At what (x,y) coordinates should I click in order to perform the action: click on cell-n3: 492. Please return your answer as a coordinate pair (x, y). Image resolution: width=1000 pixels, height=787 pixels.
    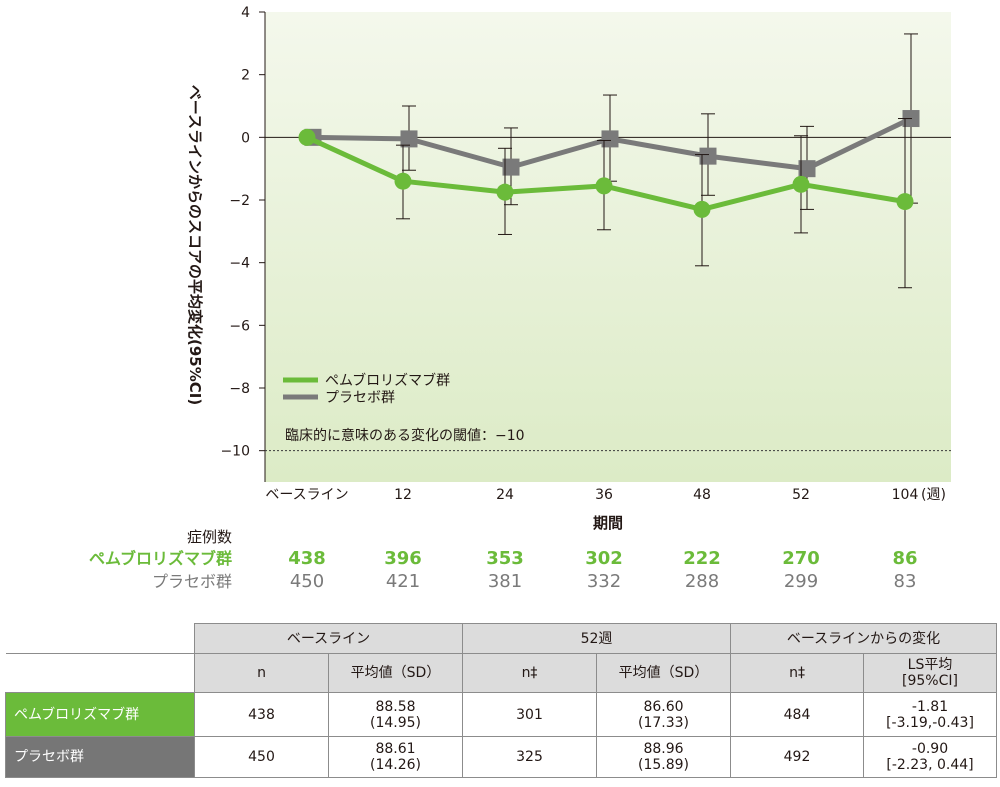
    Looking at the image, I should click on (797, 757).